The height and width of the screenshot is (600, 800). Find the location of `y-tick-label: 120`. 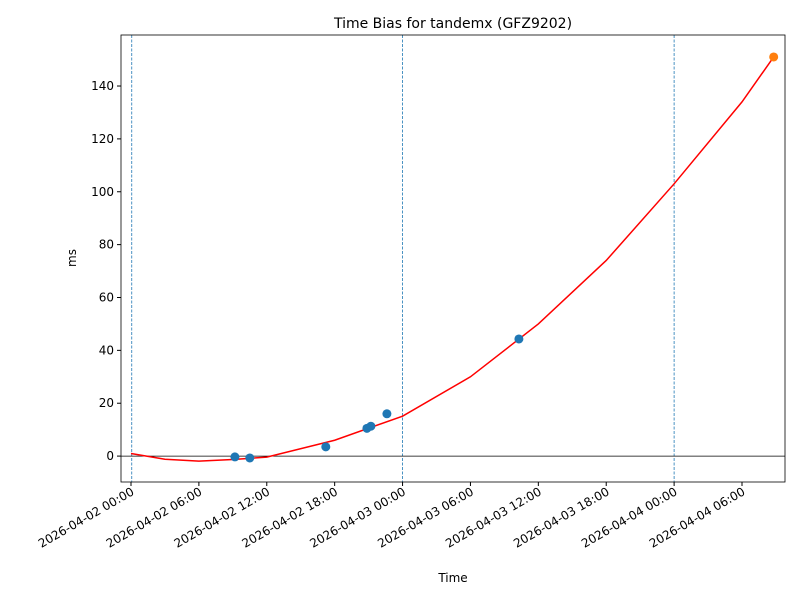

y-tick-label: 120 is located at coordinates (102, 139).